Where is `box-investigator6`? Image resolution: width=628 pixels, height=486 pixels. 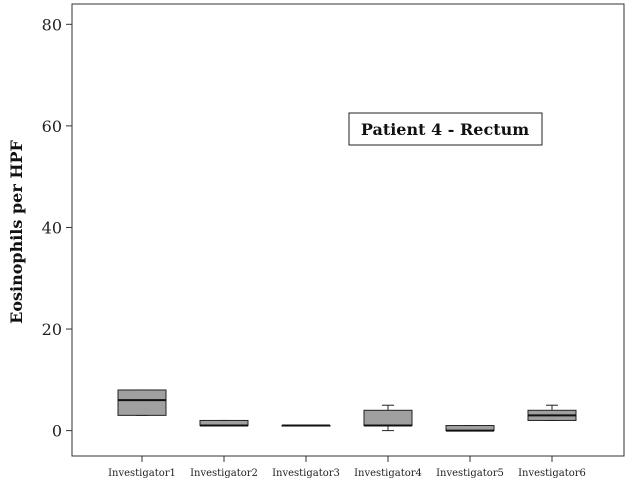
box-investigator6 is located at coordinates (552, 412).